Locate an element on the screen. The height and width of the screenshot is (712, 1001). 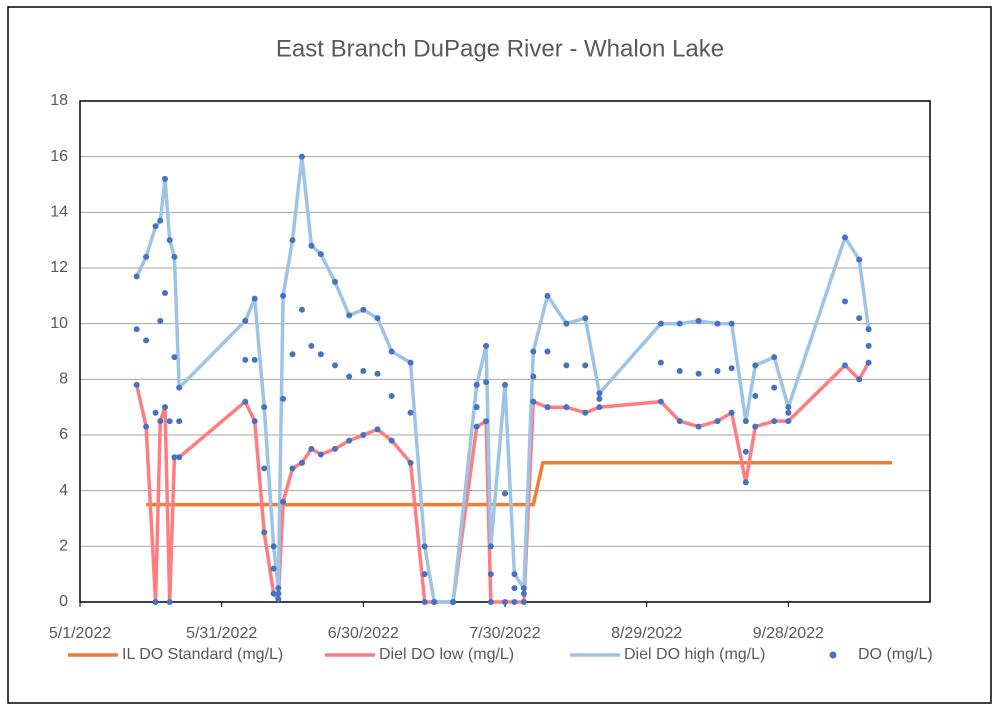
x-tick-label: 6/30/2022 is located at coordinates (363, 633).